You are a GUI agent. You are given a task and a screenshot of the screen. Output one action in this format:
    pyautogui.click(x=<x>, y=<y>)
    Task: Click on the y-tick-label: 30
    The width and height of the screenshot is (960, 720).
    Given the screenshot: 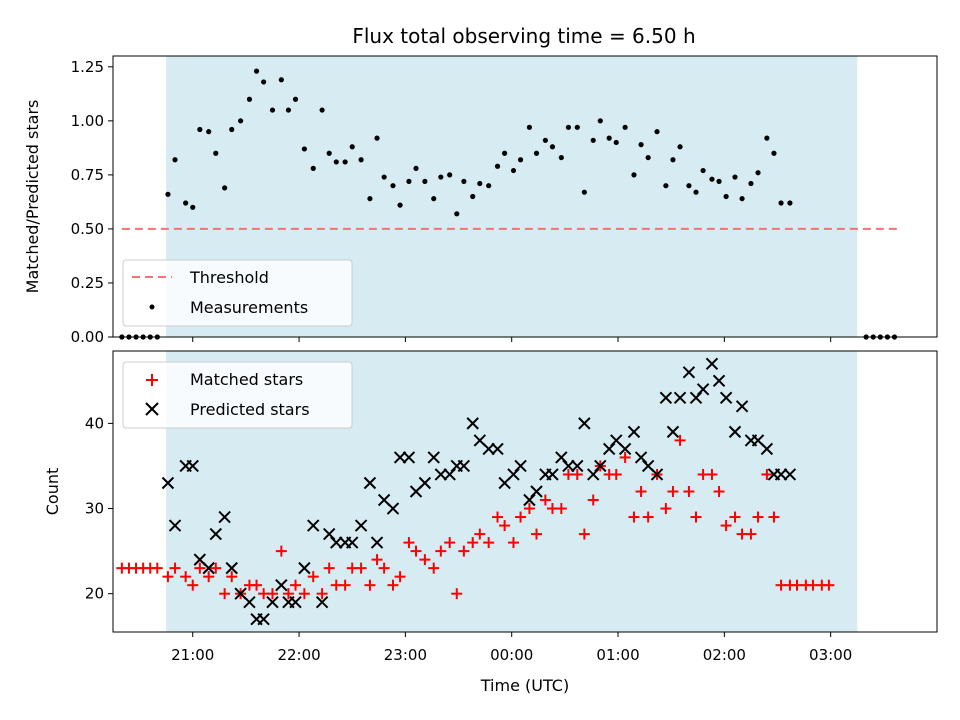 What is the action you would take?
    pyautogui.click(x=94, y=509)
    